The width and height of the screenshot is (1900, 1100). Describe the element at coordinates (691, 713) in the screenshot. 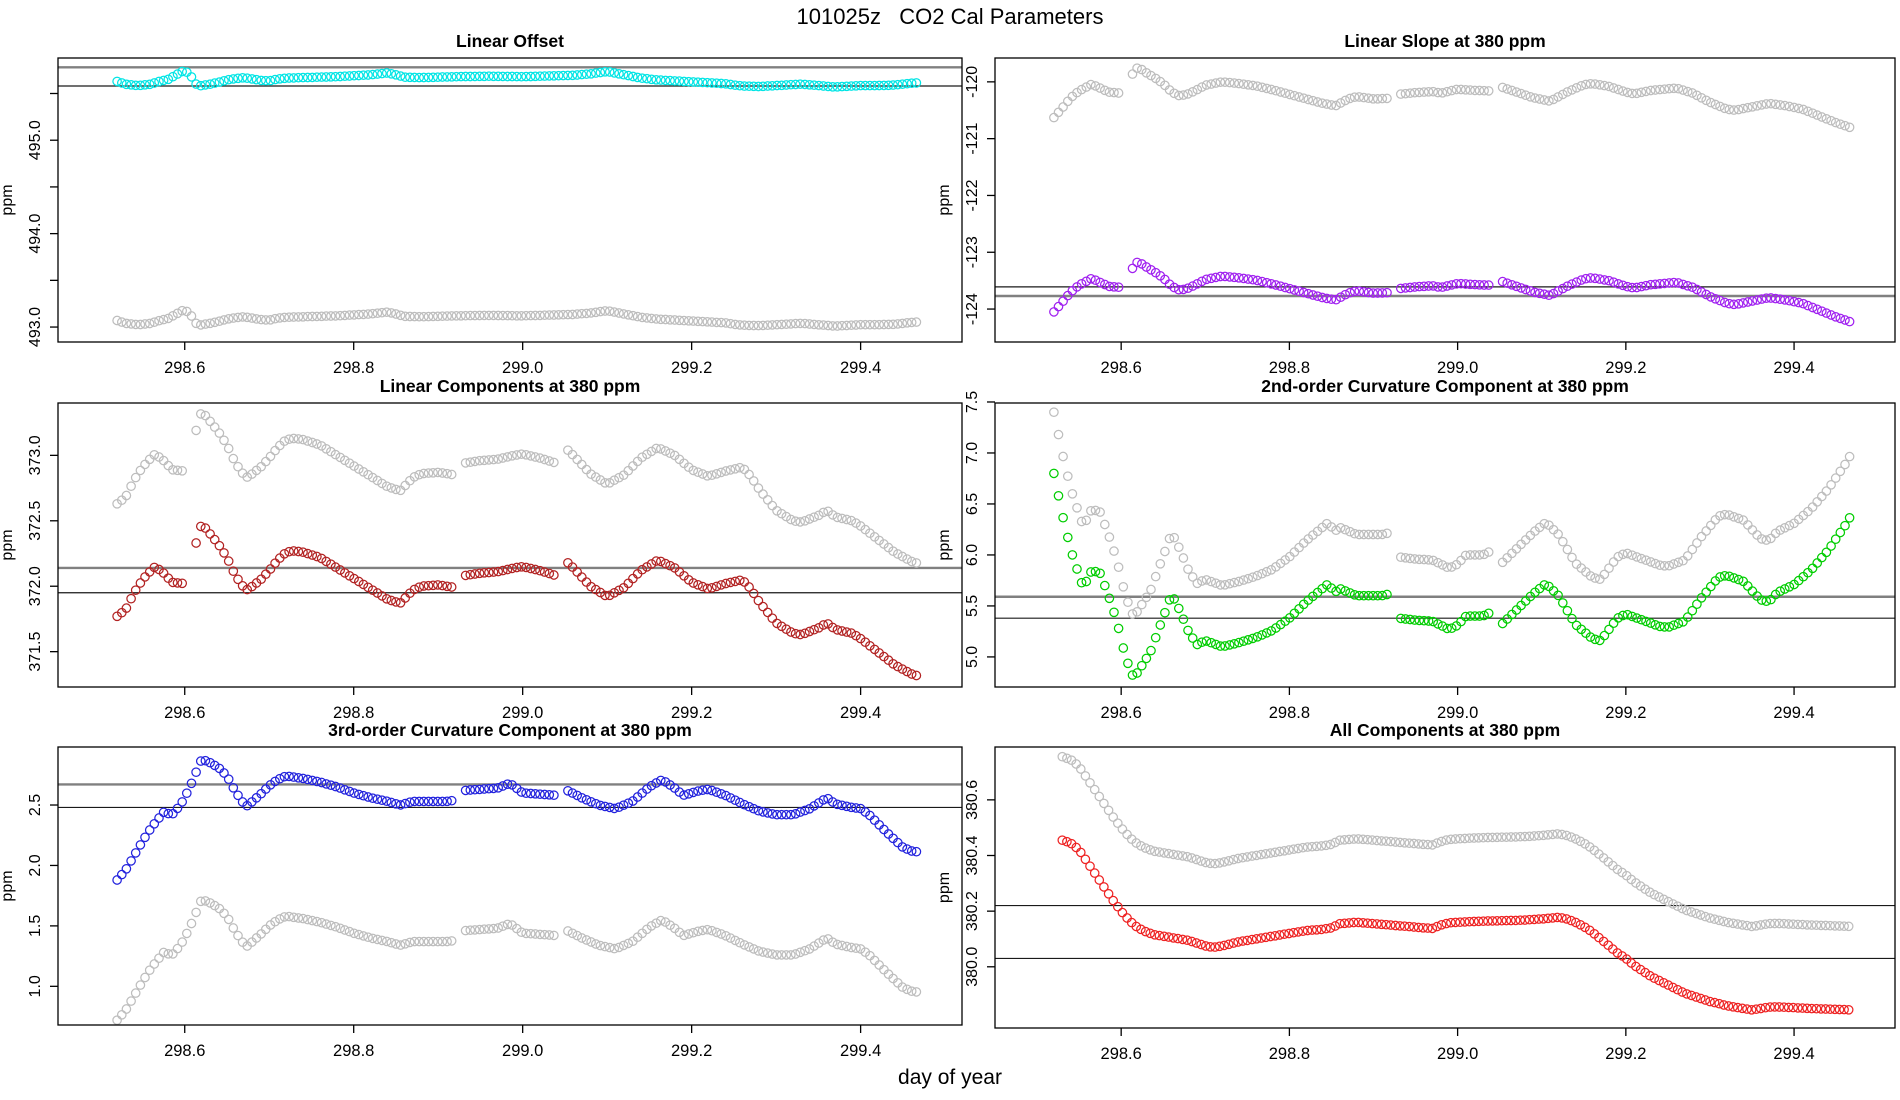

I see `x-tick-label: 299.2` at that location.